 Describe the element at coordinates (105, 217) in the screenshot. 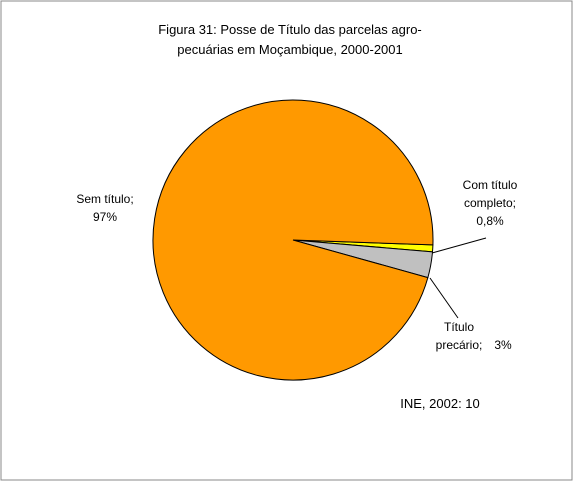

I see `slice-value-label: 97%` at that location.